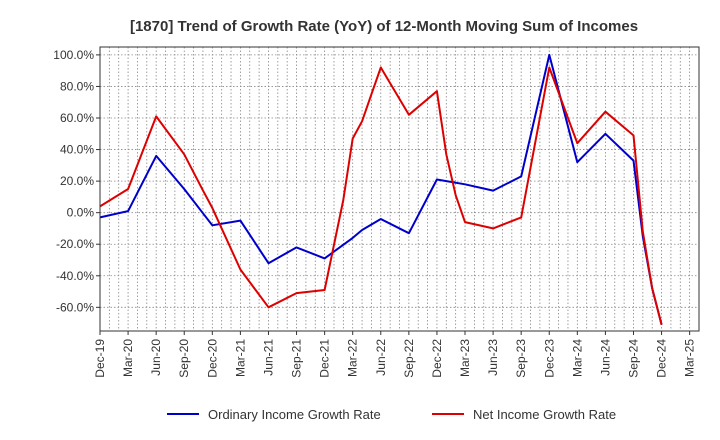  What do you see at coordinates (75, 276) in the screenshot?
I see `y-tick-label: -40.0%` at bounding box center [75, 276].